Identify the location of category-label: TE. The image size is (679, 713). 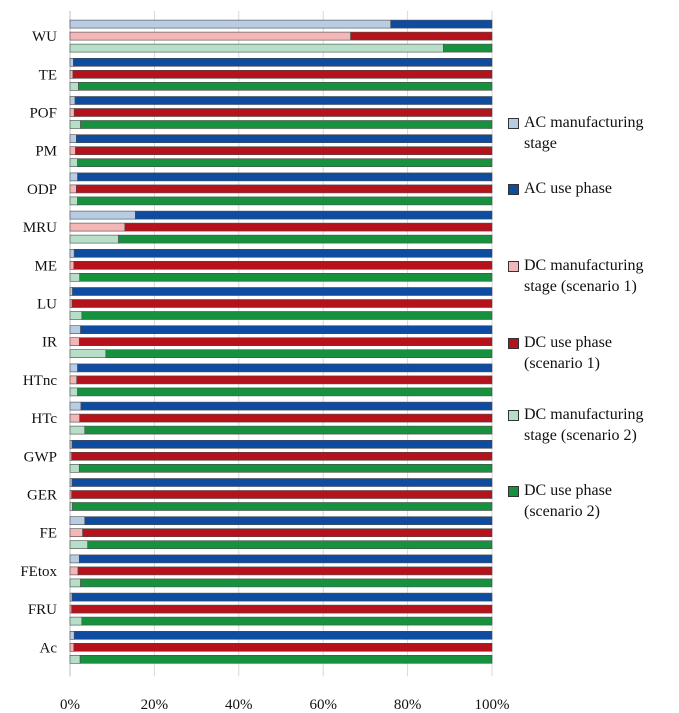
(48, 75).